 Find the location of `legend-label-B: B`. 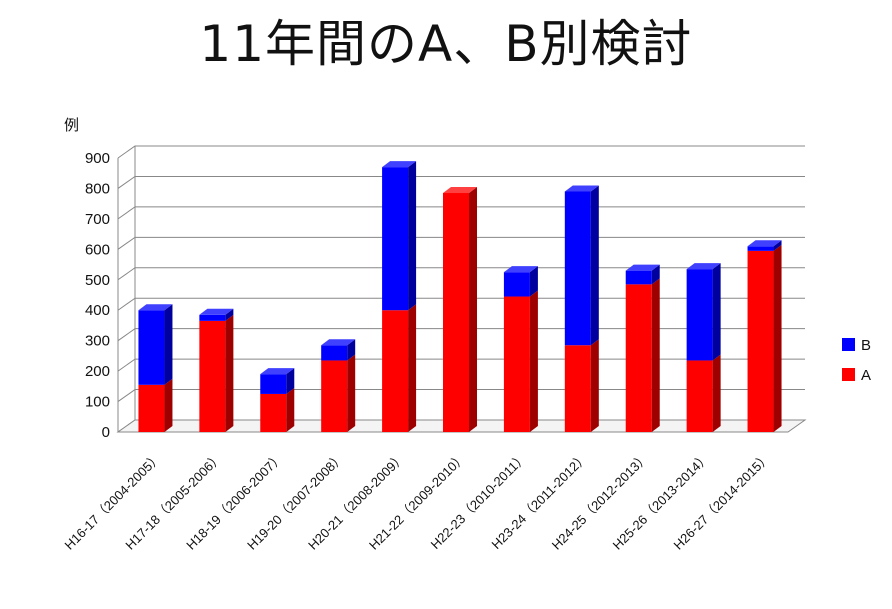

legend-label-B: B is located at coordinates (866, 345).